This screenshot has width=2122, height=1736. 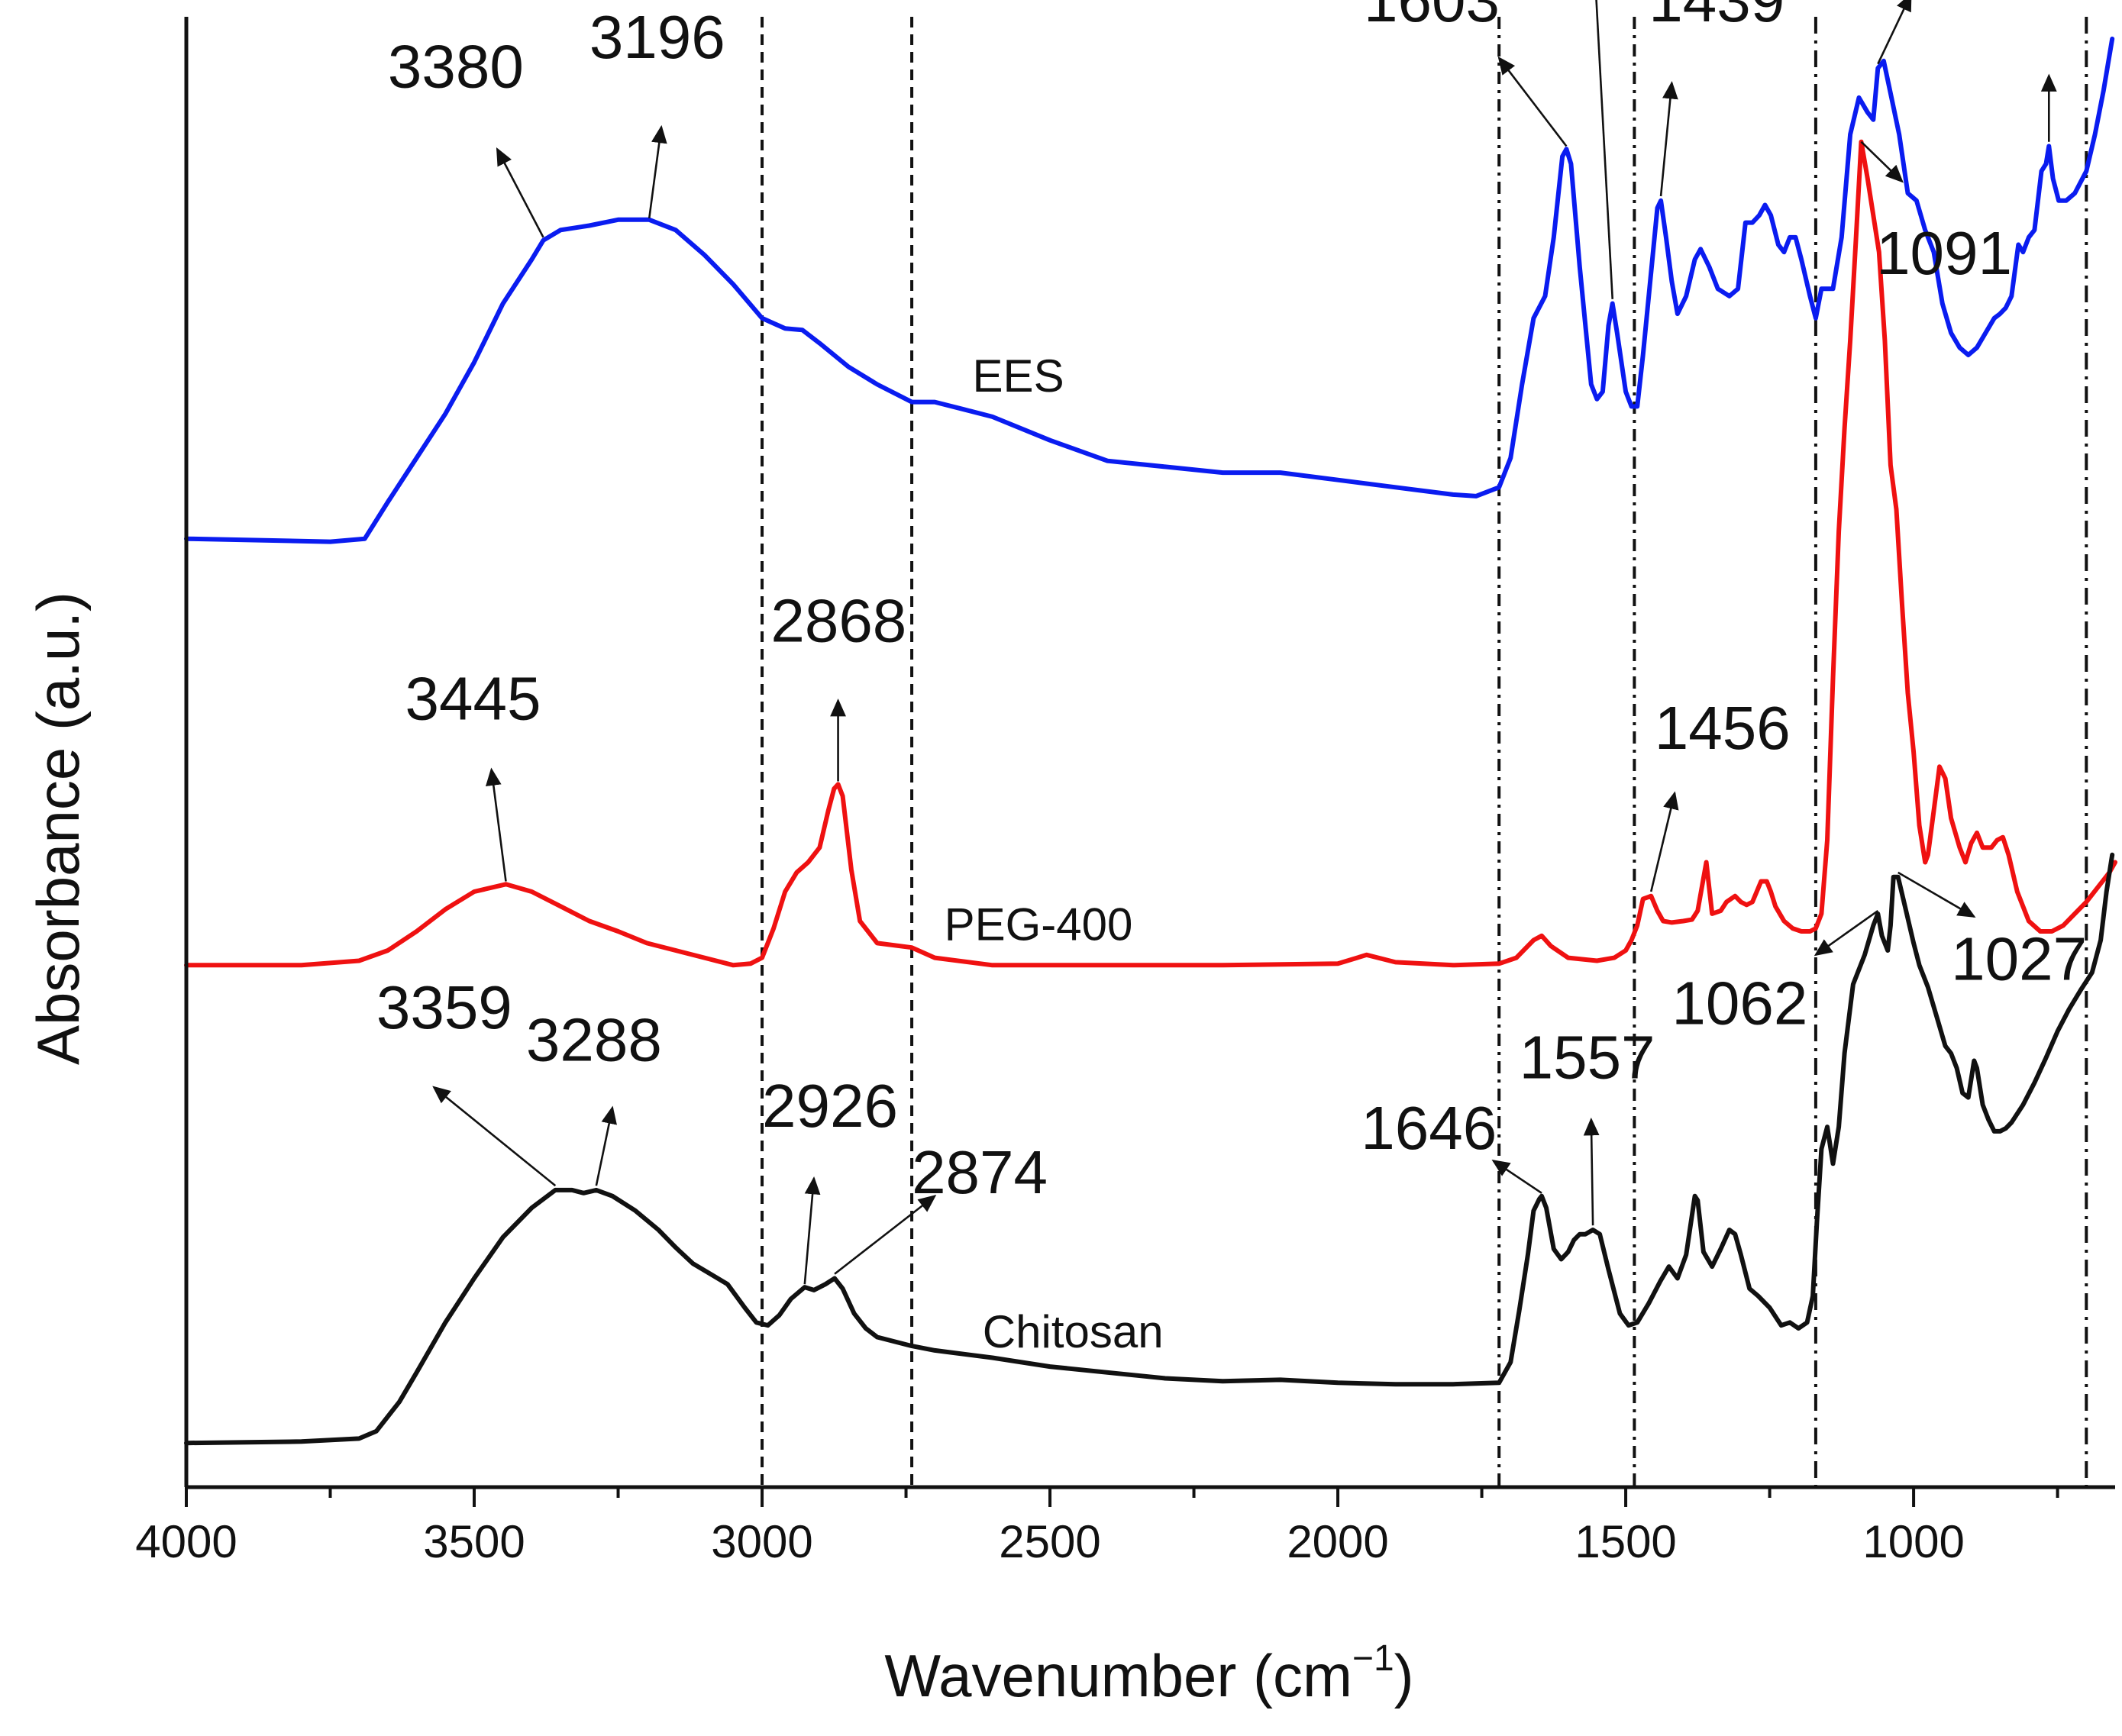 What do you see at coordinates (1739, 1003) in the screenshot?
I see `peak-label-1062-11: 1062` at bounding box center [1739, 1003].